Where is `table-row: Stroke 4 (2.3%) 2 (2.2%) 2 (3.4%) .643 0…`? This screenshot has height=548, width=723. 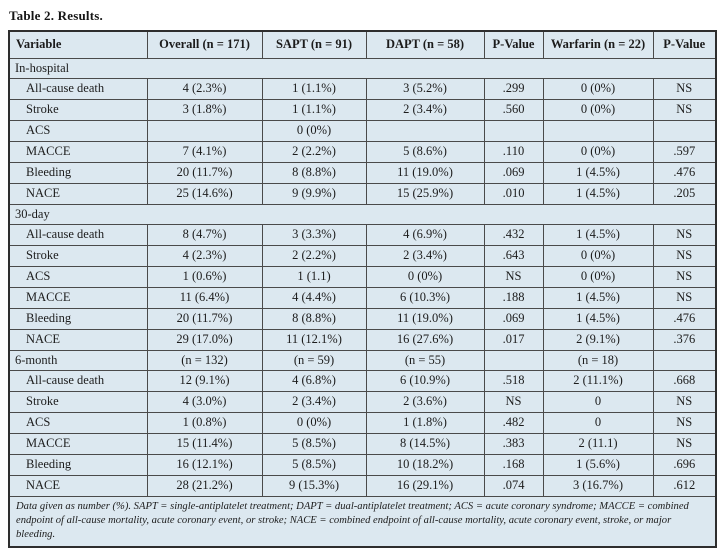 table-row: Stroke 4 (2.3%) 2 (2.2%) 2 (3.4%) .643 0… is located at coordinates (362, 256).